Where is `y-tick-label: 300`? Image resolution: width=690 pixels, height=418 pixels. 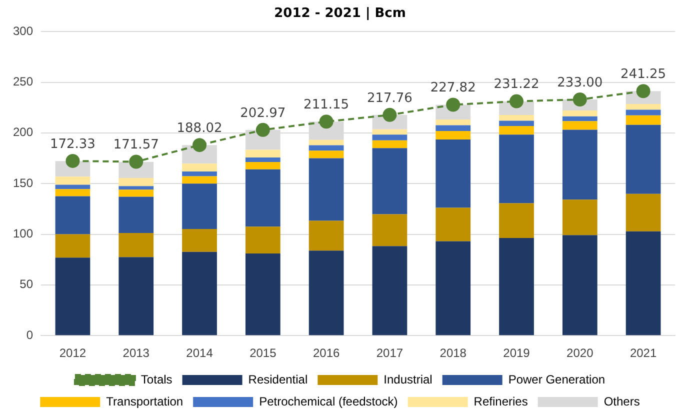
y-tick-label: 300 is located at coordinates (23, 31).